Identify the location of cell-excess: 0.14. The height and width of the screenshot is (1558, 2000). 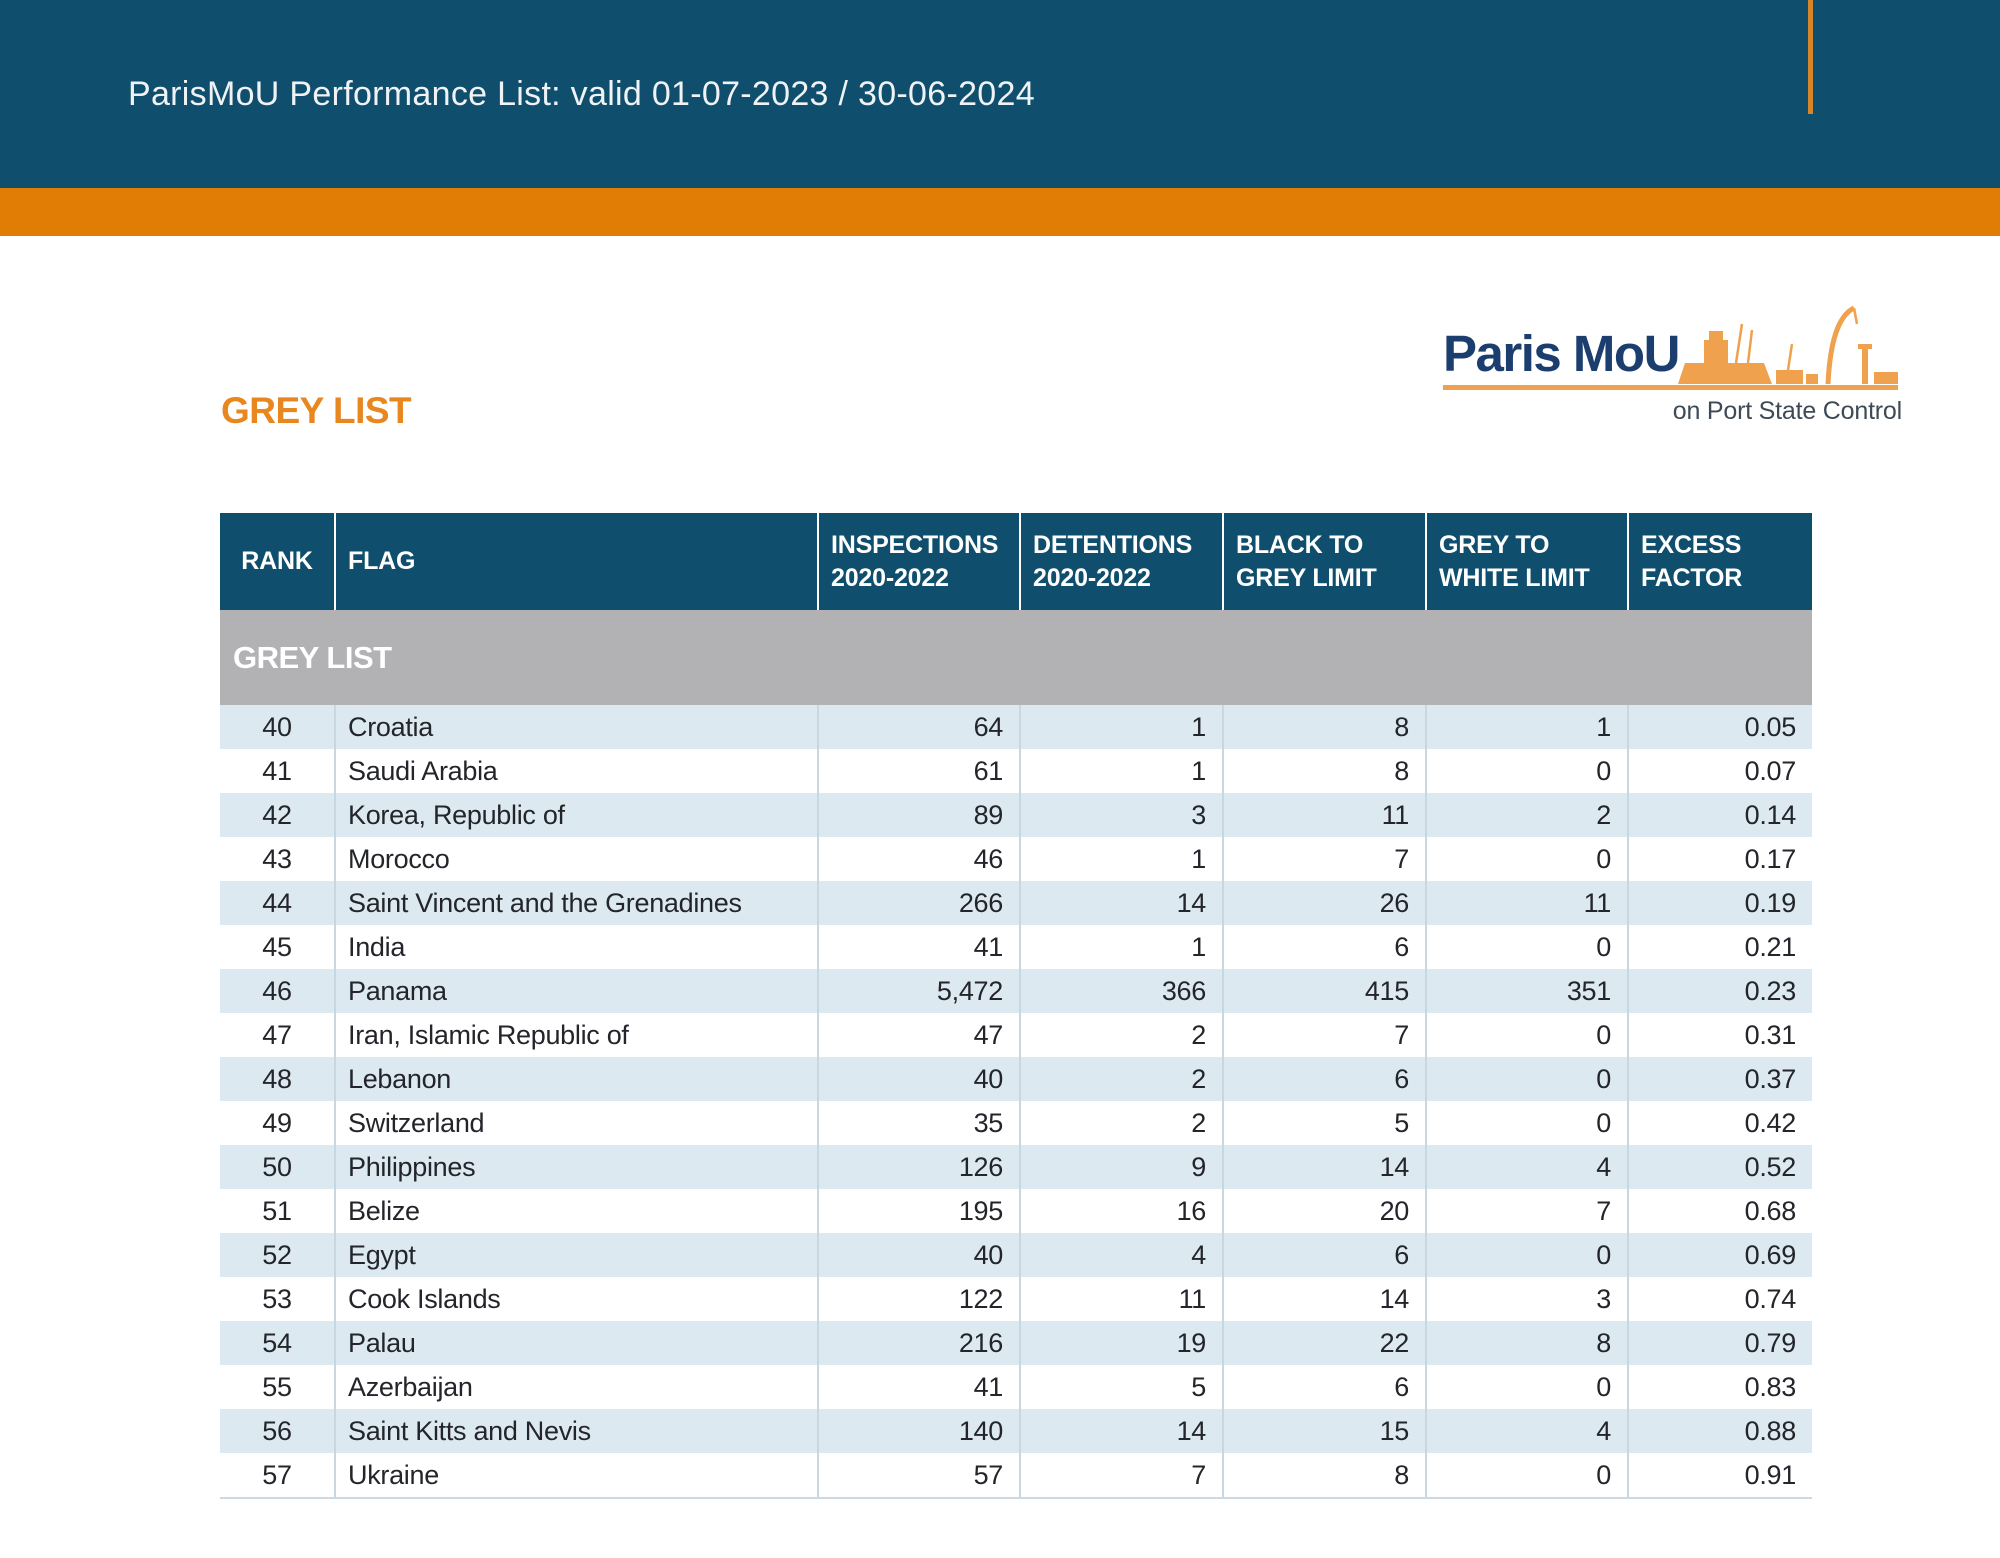
(1719, 815).